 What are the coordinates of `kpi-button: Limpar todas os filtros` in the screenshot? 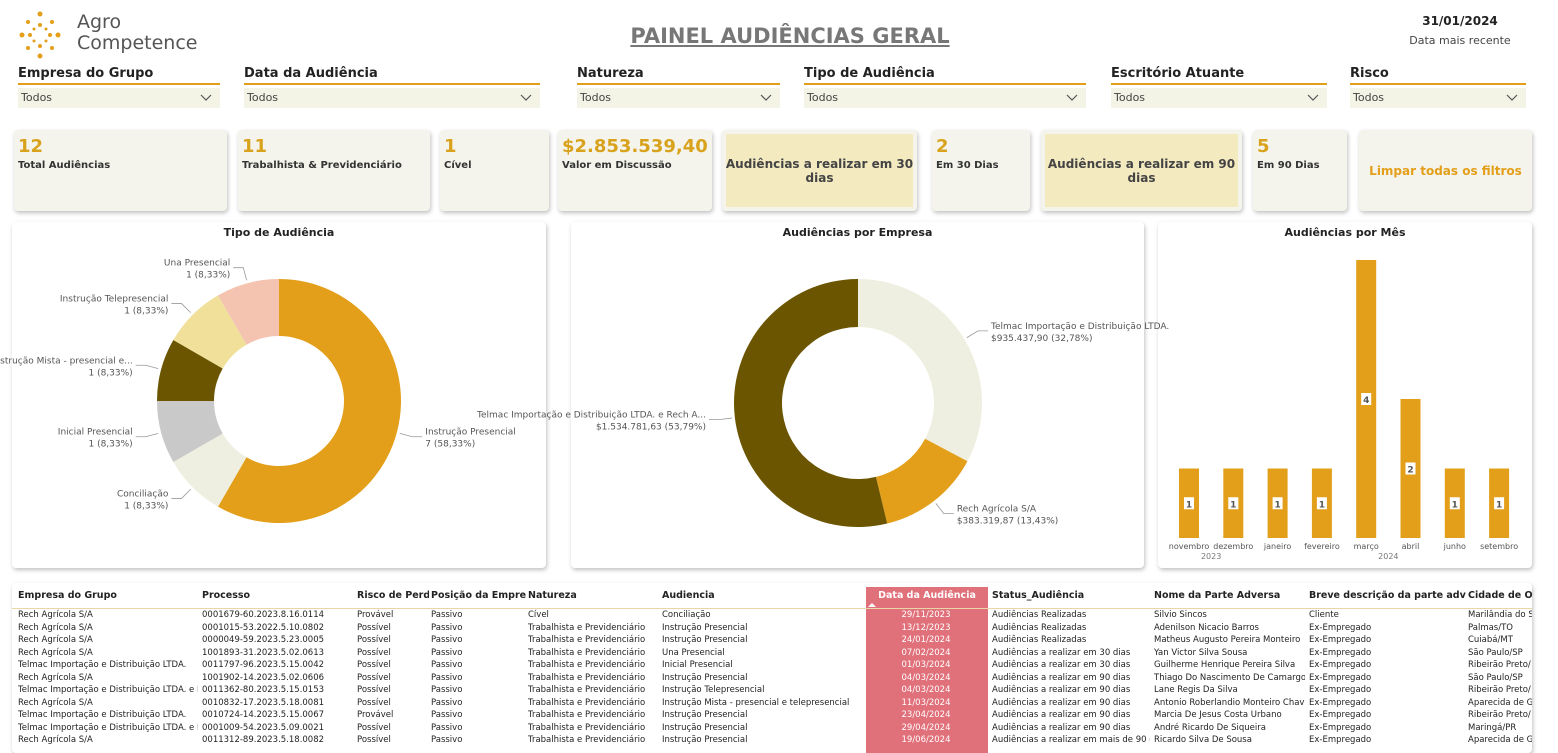 It's located at (1445, 170).